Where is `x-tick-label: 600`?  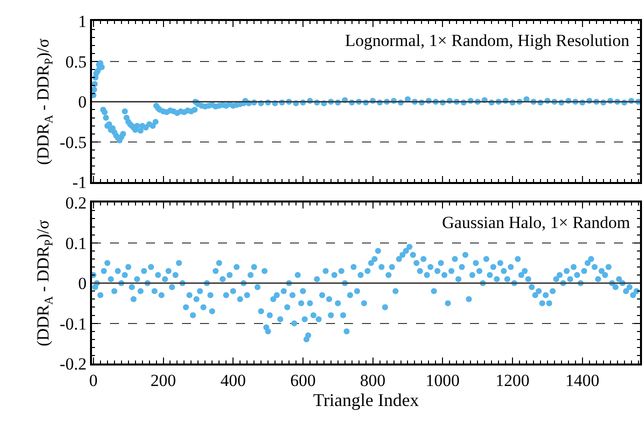 x-tick-label: 600 is located at coordinates (303, 380).